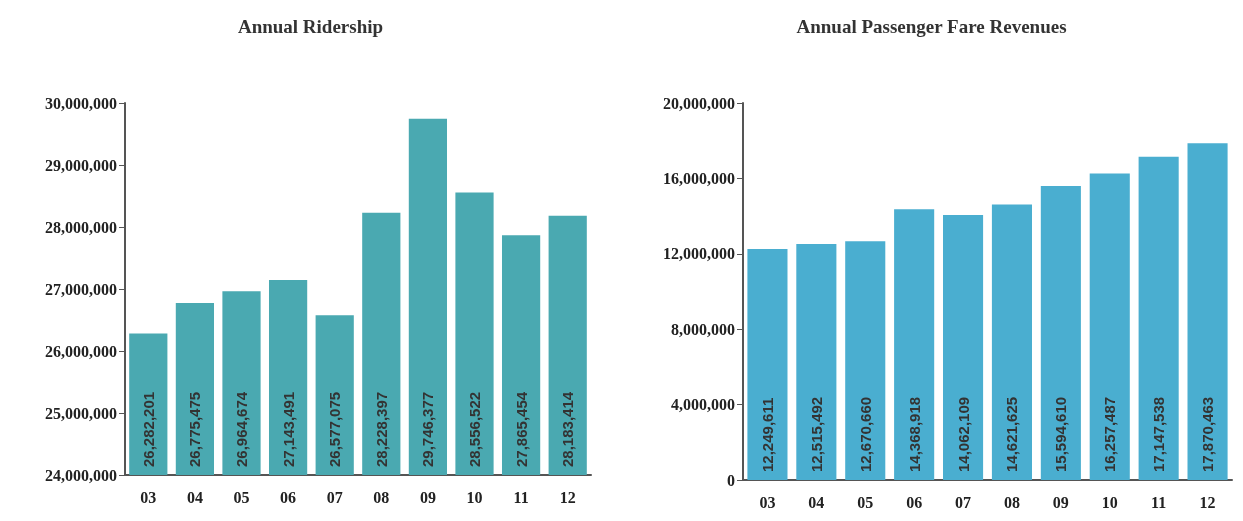 The height and width of the screenshot is (521, 1243). What do you see at coordinates (428, 429) in the screenshot?
I see `data-label: 29,746,377` at bounding box center [428, 429].